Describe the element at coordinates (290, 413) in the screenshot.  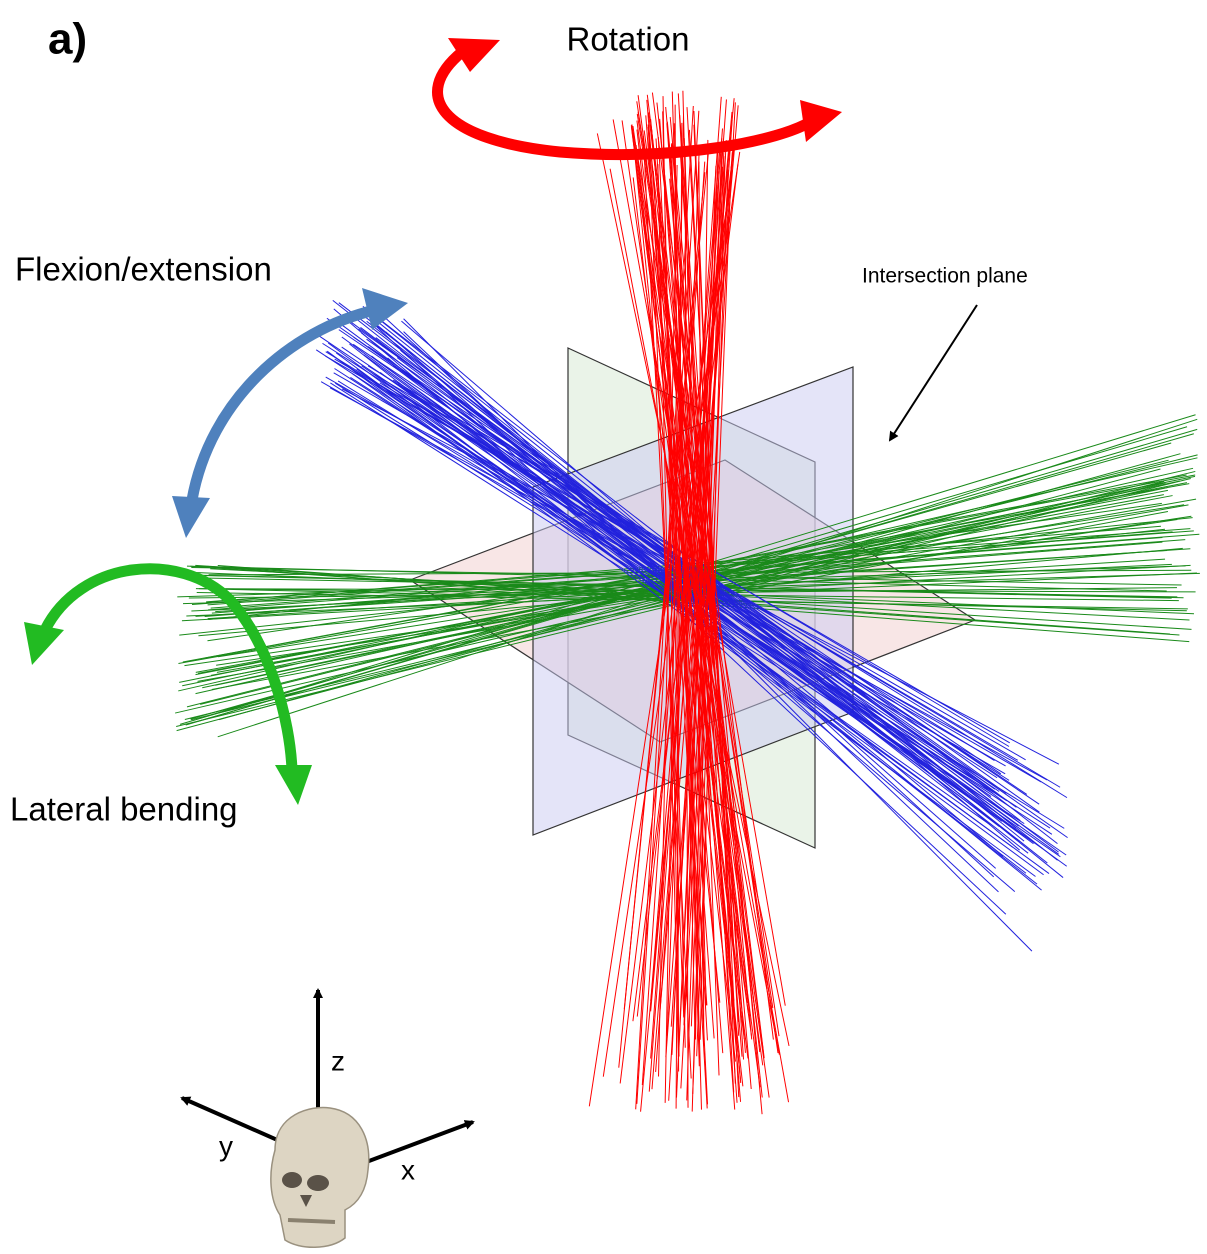
I see `flexion-arrow` at that location.